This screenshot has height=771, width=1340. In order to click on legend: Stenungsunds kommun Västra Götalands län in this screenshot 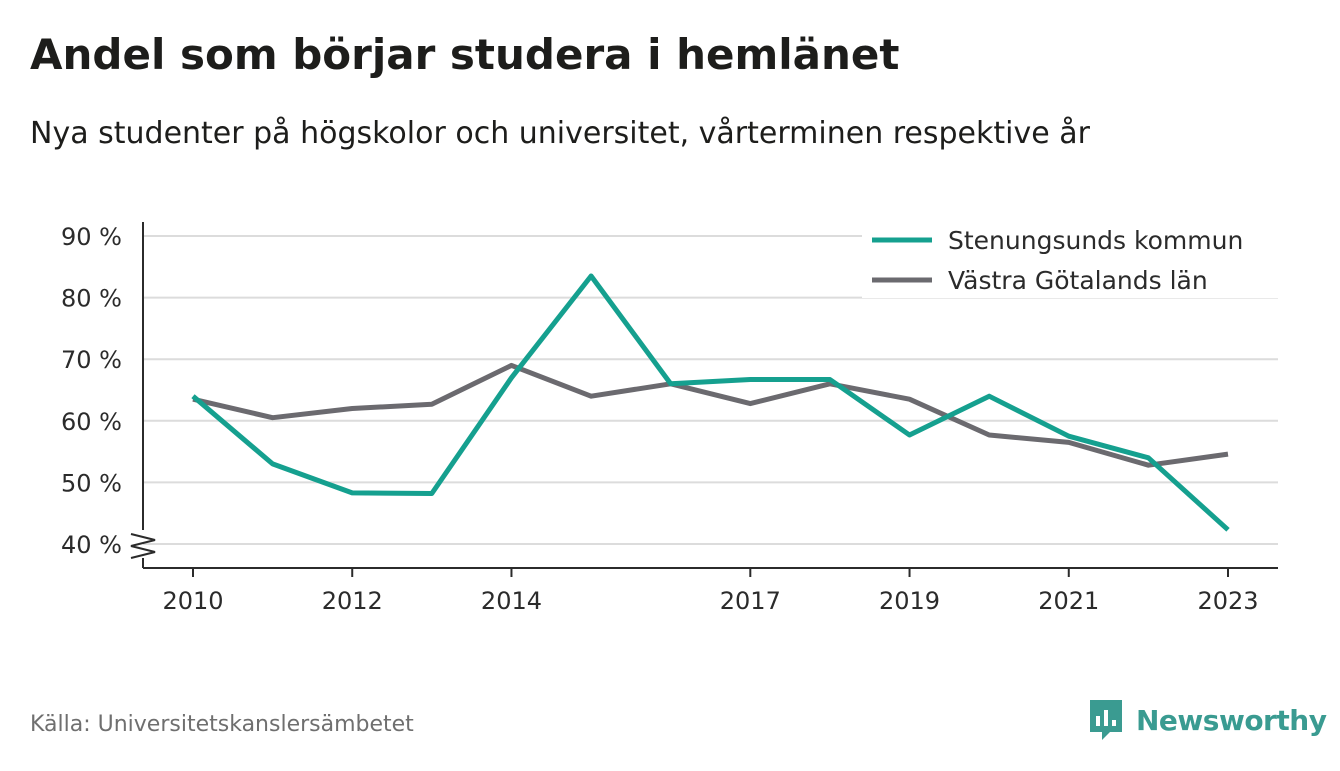, I will do `click(1070, 260)`.